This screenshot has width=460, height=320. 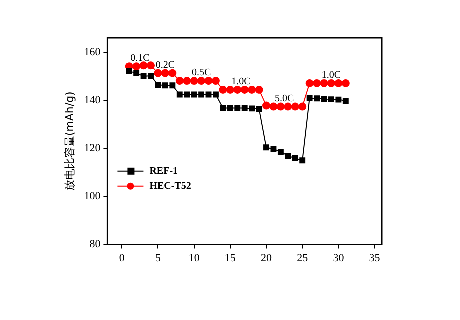 I want to click on annotation: 0.5C, so click(x=202, y=72).